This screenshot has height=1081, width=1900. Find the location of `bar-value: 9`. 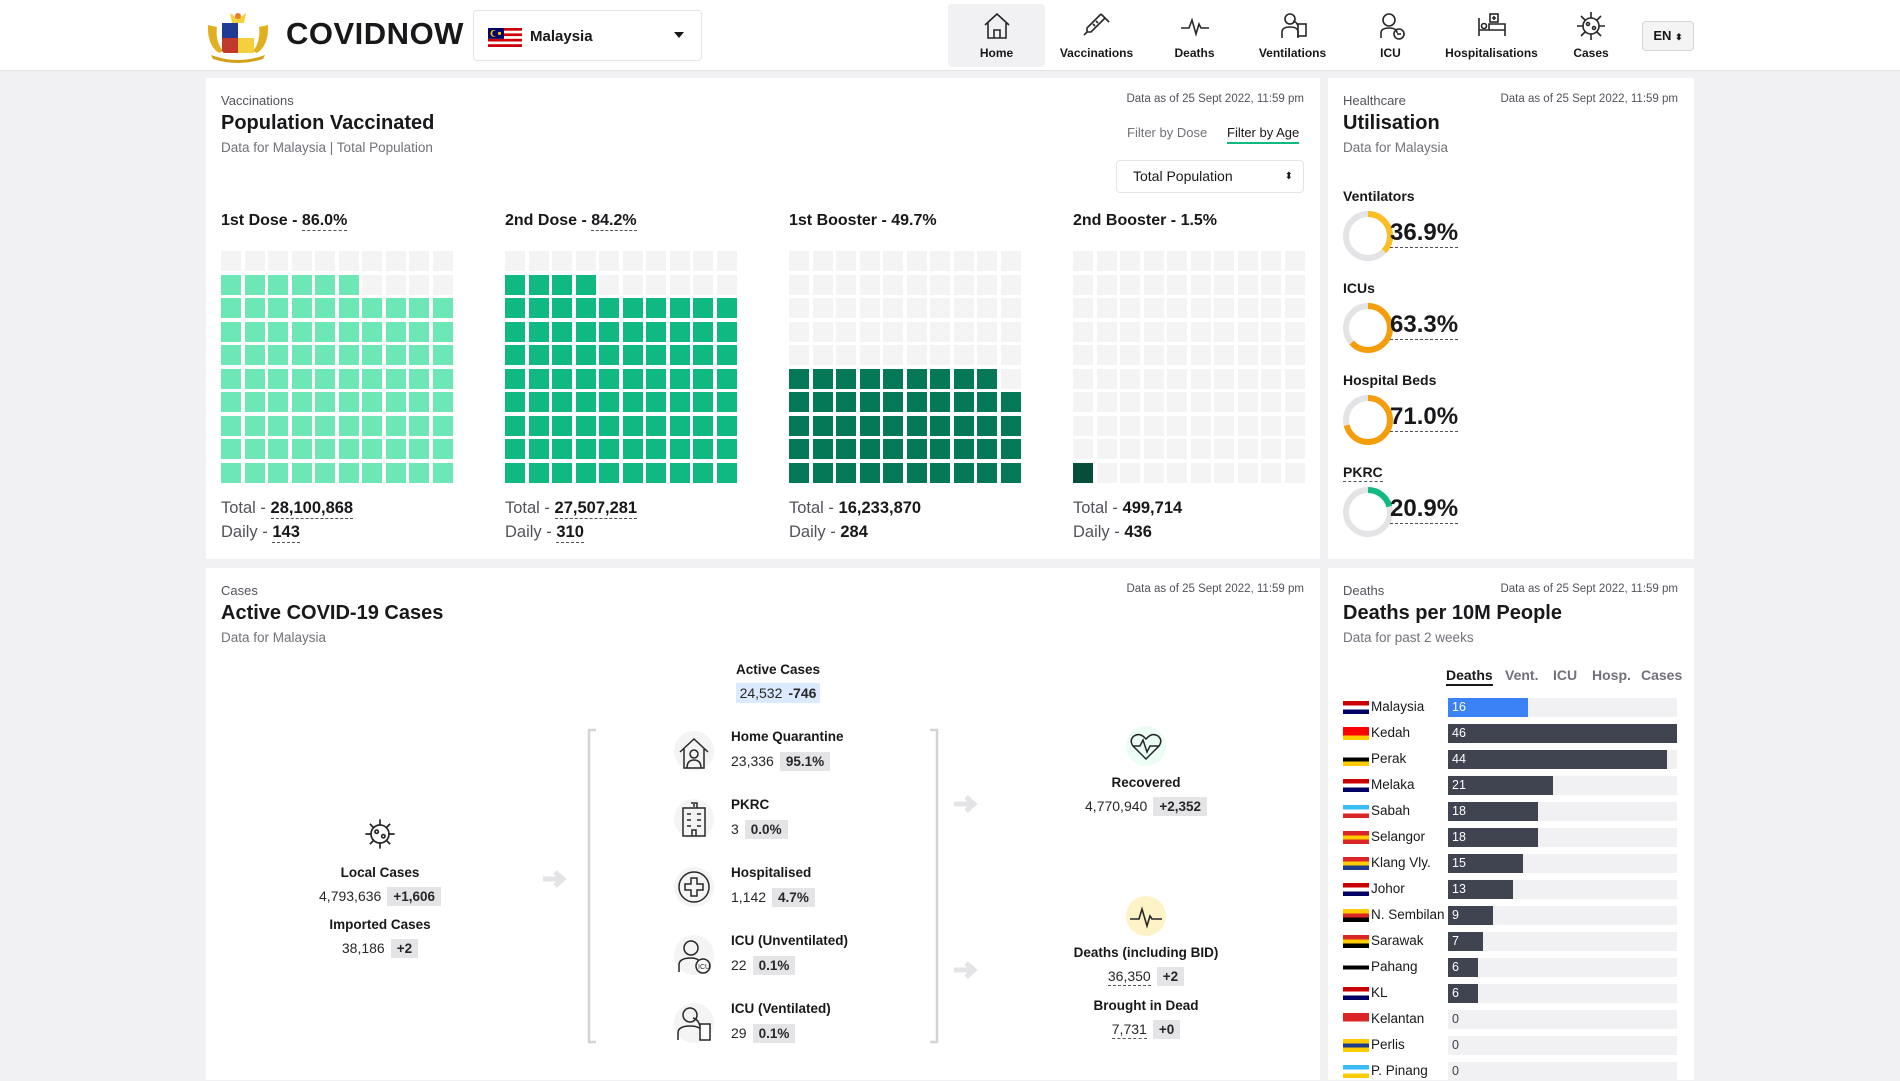

bar-value: 9 is located at coordinates (1455, 915).